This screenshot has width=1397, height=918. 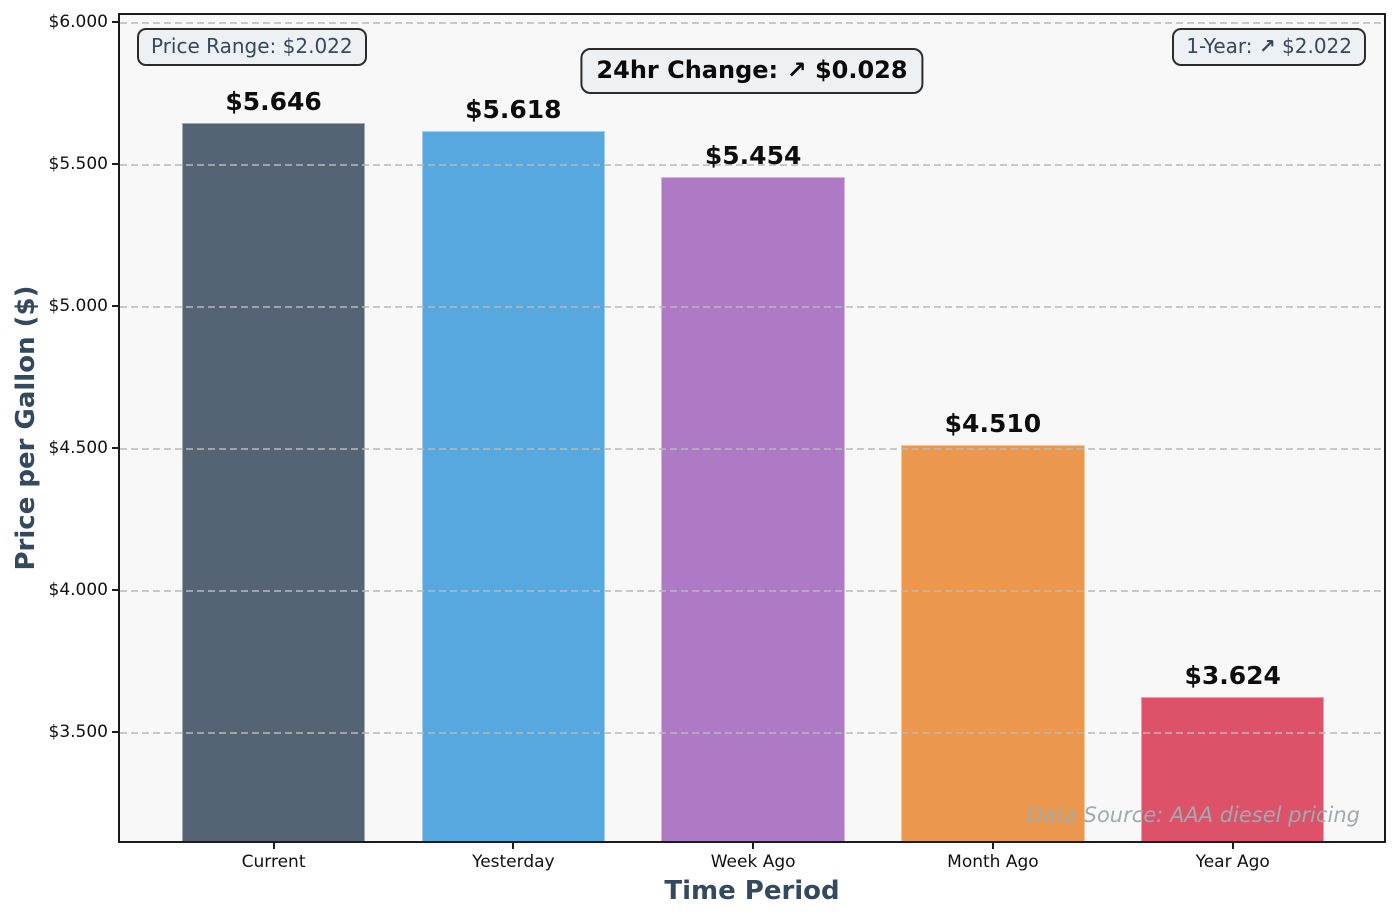 What do you see at coordinates (78, 731) in the screenshot?
I see `y-tick-label: $3.500` at bounding box center [78, 731].